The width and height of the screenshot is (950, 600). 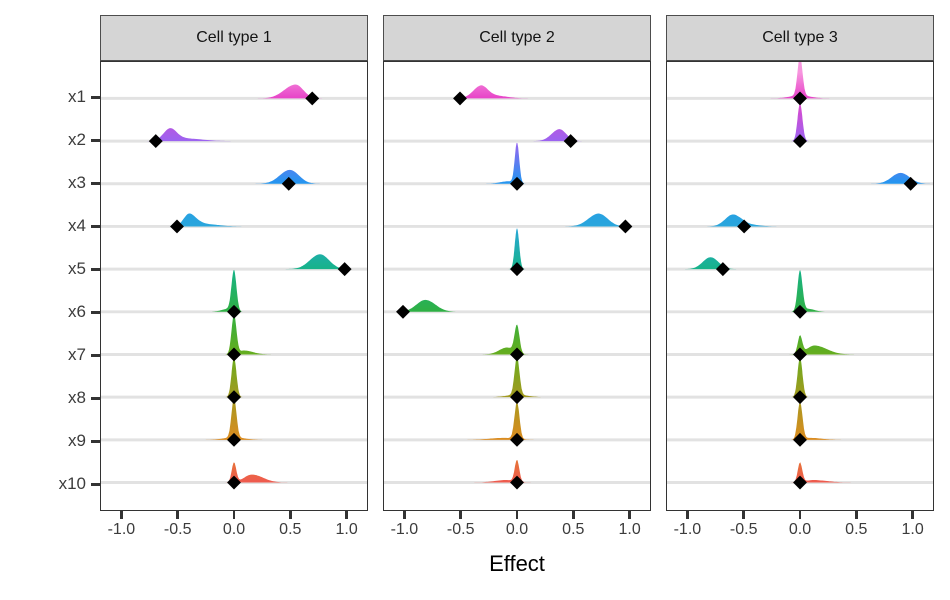 I want to click on effect-point-x2, so click(x=155, y=141).